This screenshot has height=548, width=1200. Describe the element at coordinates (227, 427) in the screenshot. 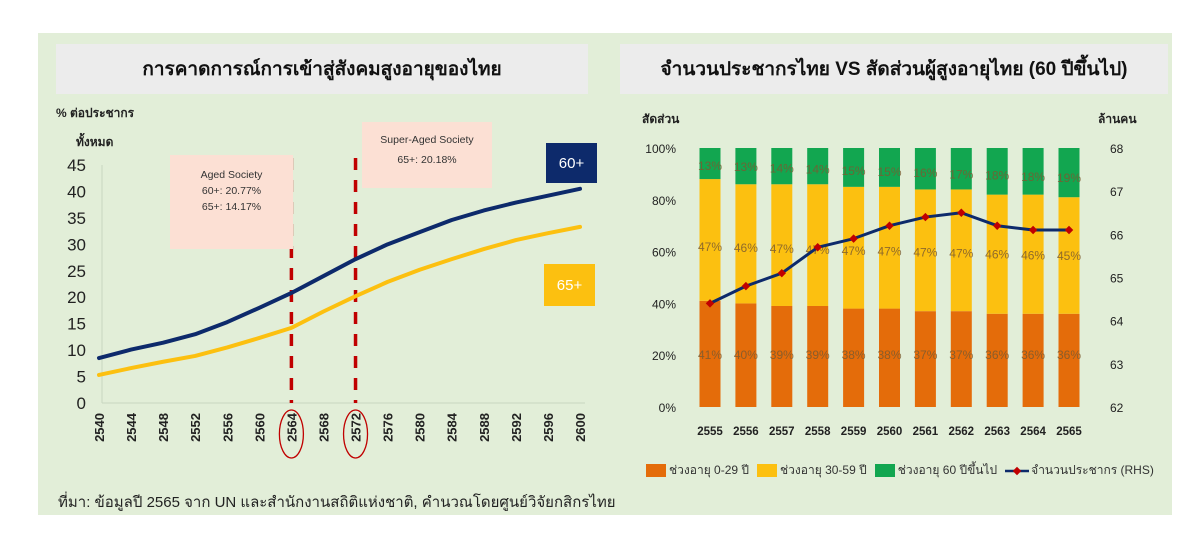

I see `left-x-tick: 2556` at that location.